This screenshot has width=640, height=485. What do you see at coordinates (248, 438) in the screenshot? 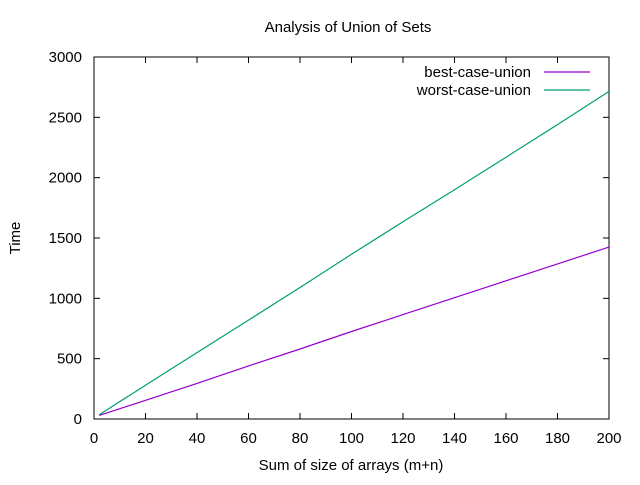
I see `x-tick-label: 60` at bounding box center [248, 438].